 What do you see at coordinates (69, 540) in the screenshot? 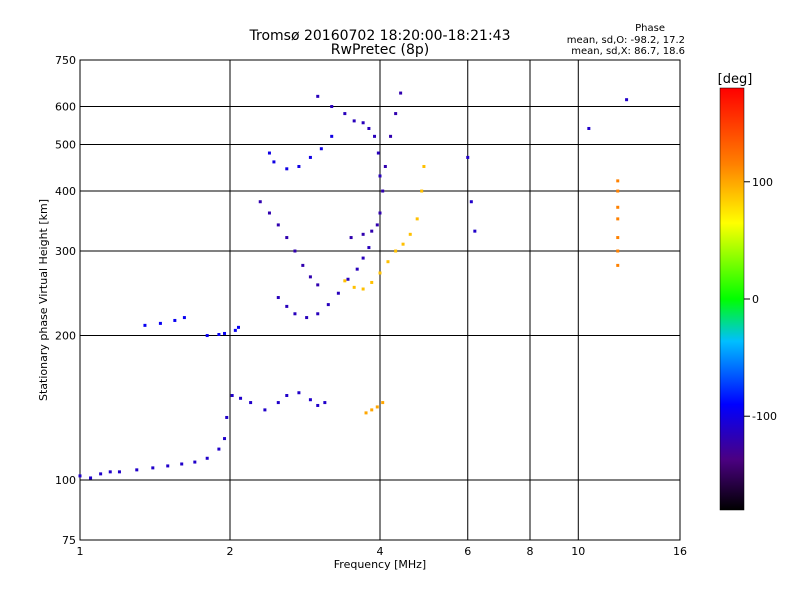
I see `y-tick-label: 75` at bounding box center [69, 540].